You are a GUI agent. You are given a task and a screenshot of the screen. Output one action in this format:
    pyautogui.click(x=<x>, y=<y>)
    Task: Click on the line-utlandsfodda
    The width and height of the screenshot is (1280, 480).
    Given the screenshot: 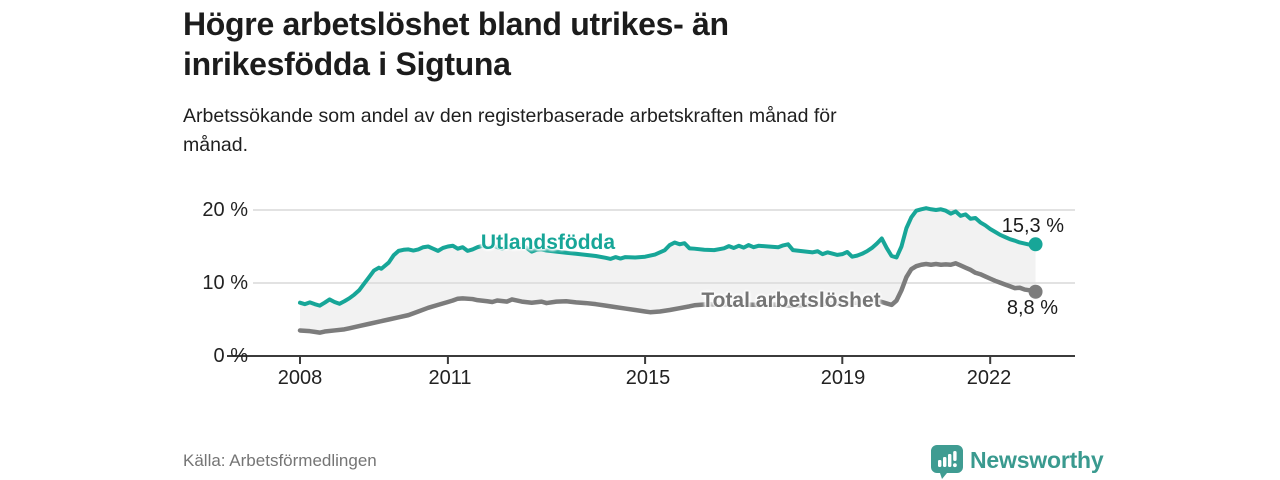 What is the action you would take?
    pyautogui.click(x=668, y=257)
    